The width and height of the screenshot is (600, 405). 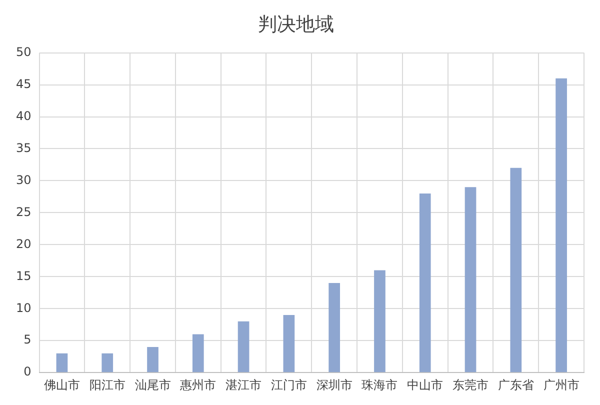 I want to click on y-tick-label: 0, so click(x=28, y=371).